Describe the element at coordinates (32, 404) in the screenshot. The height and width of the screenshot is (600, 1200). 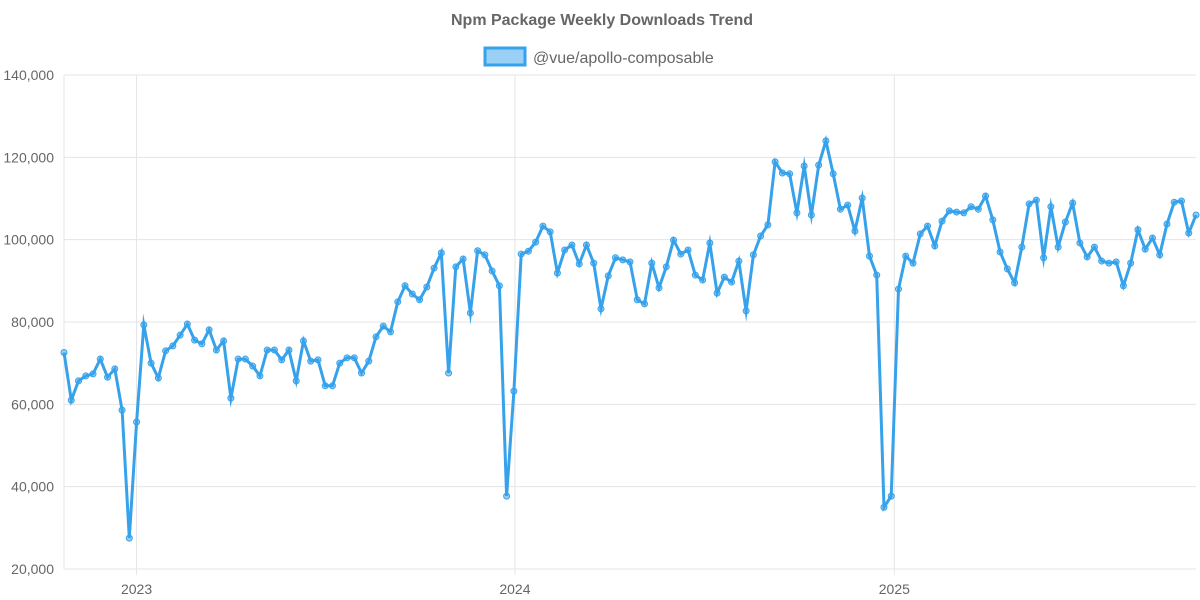
I see `y-tick-label: 60,000` at that location.